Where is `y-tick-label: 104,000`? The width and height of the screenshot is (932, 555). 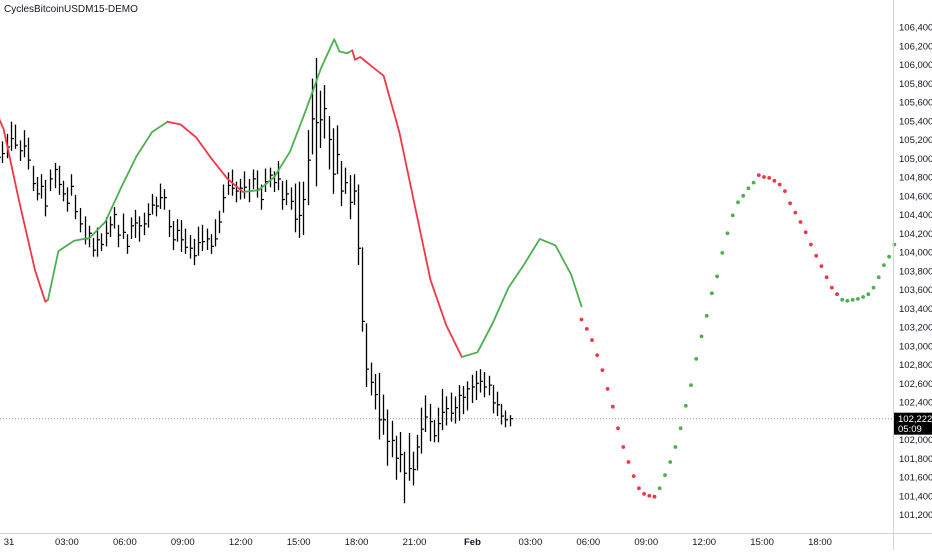
y-tick-label: 104,000 is located at coordinates (915, 253).